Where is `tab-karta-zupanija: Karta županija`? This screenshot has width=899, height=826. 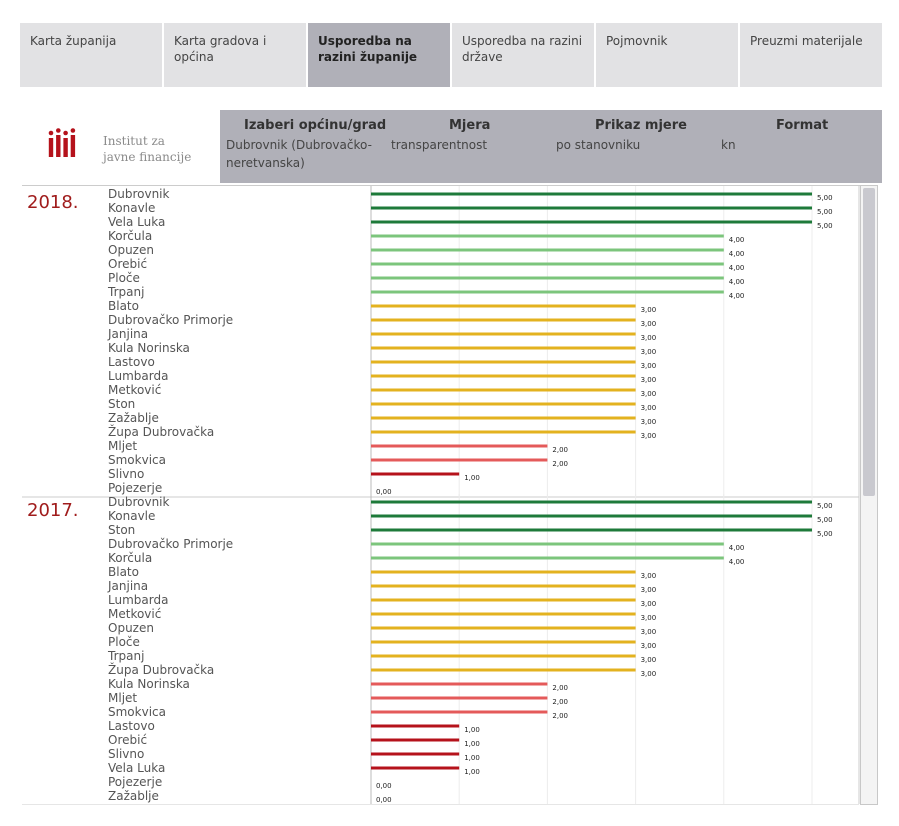
tab-karta-zupanija: Karta županija is located at coordinates (91, 55).